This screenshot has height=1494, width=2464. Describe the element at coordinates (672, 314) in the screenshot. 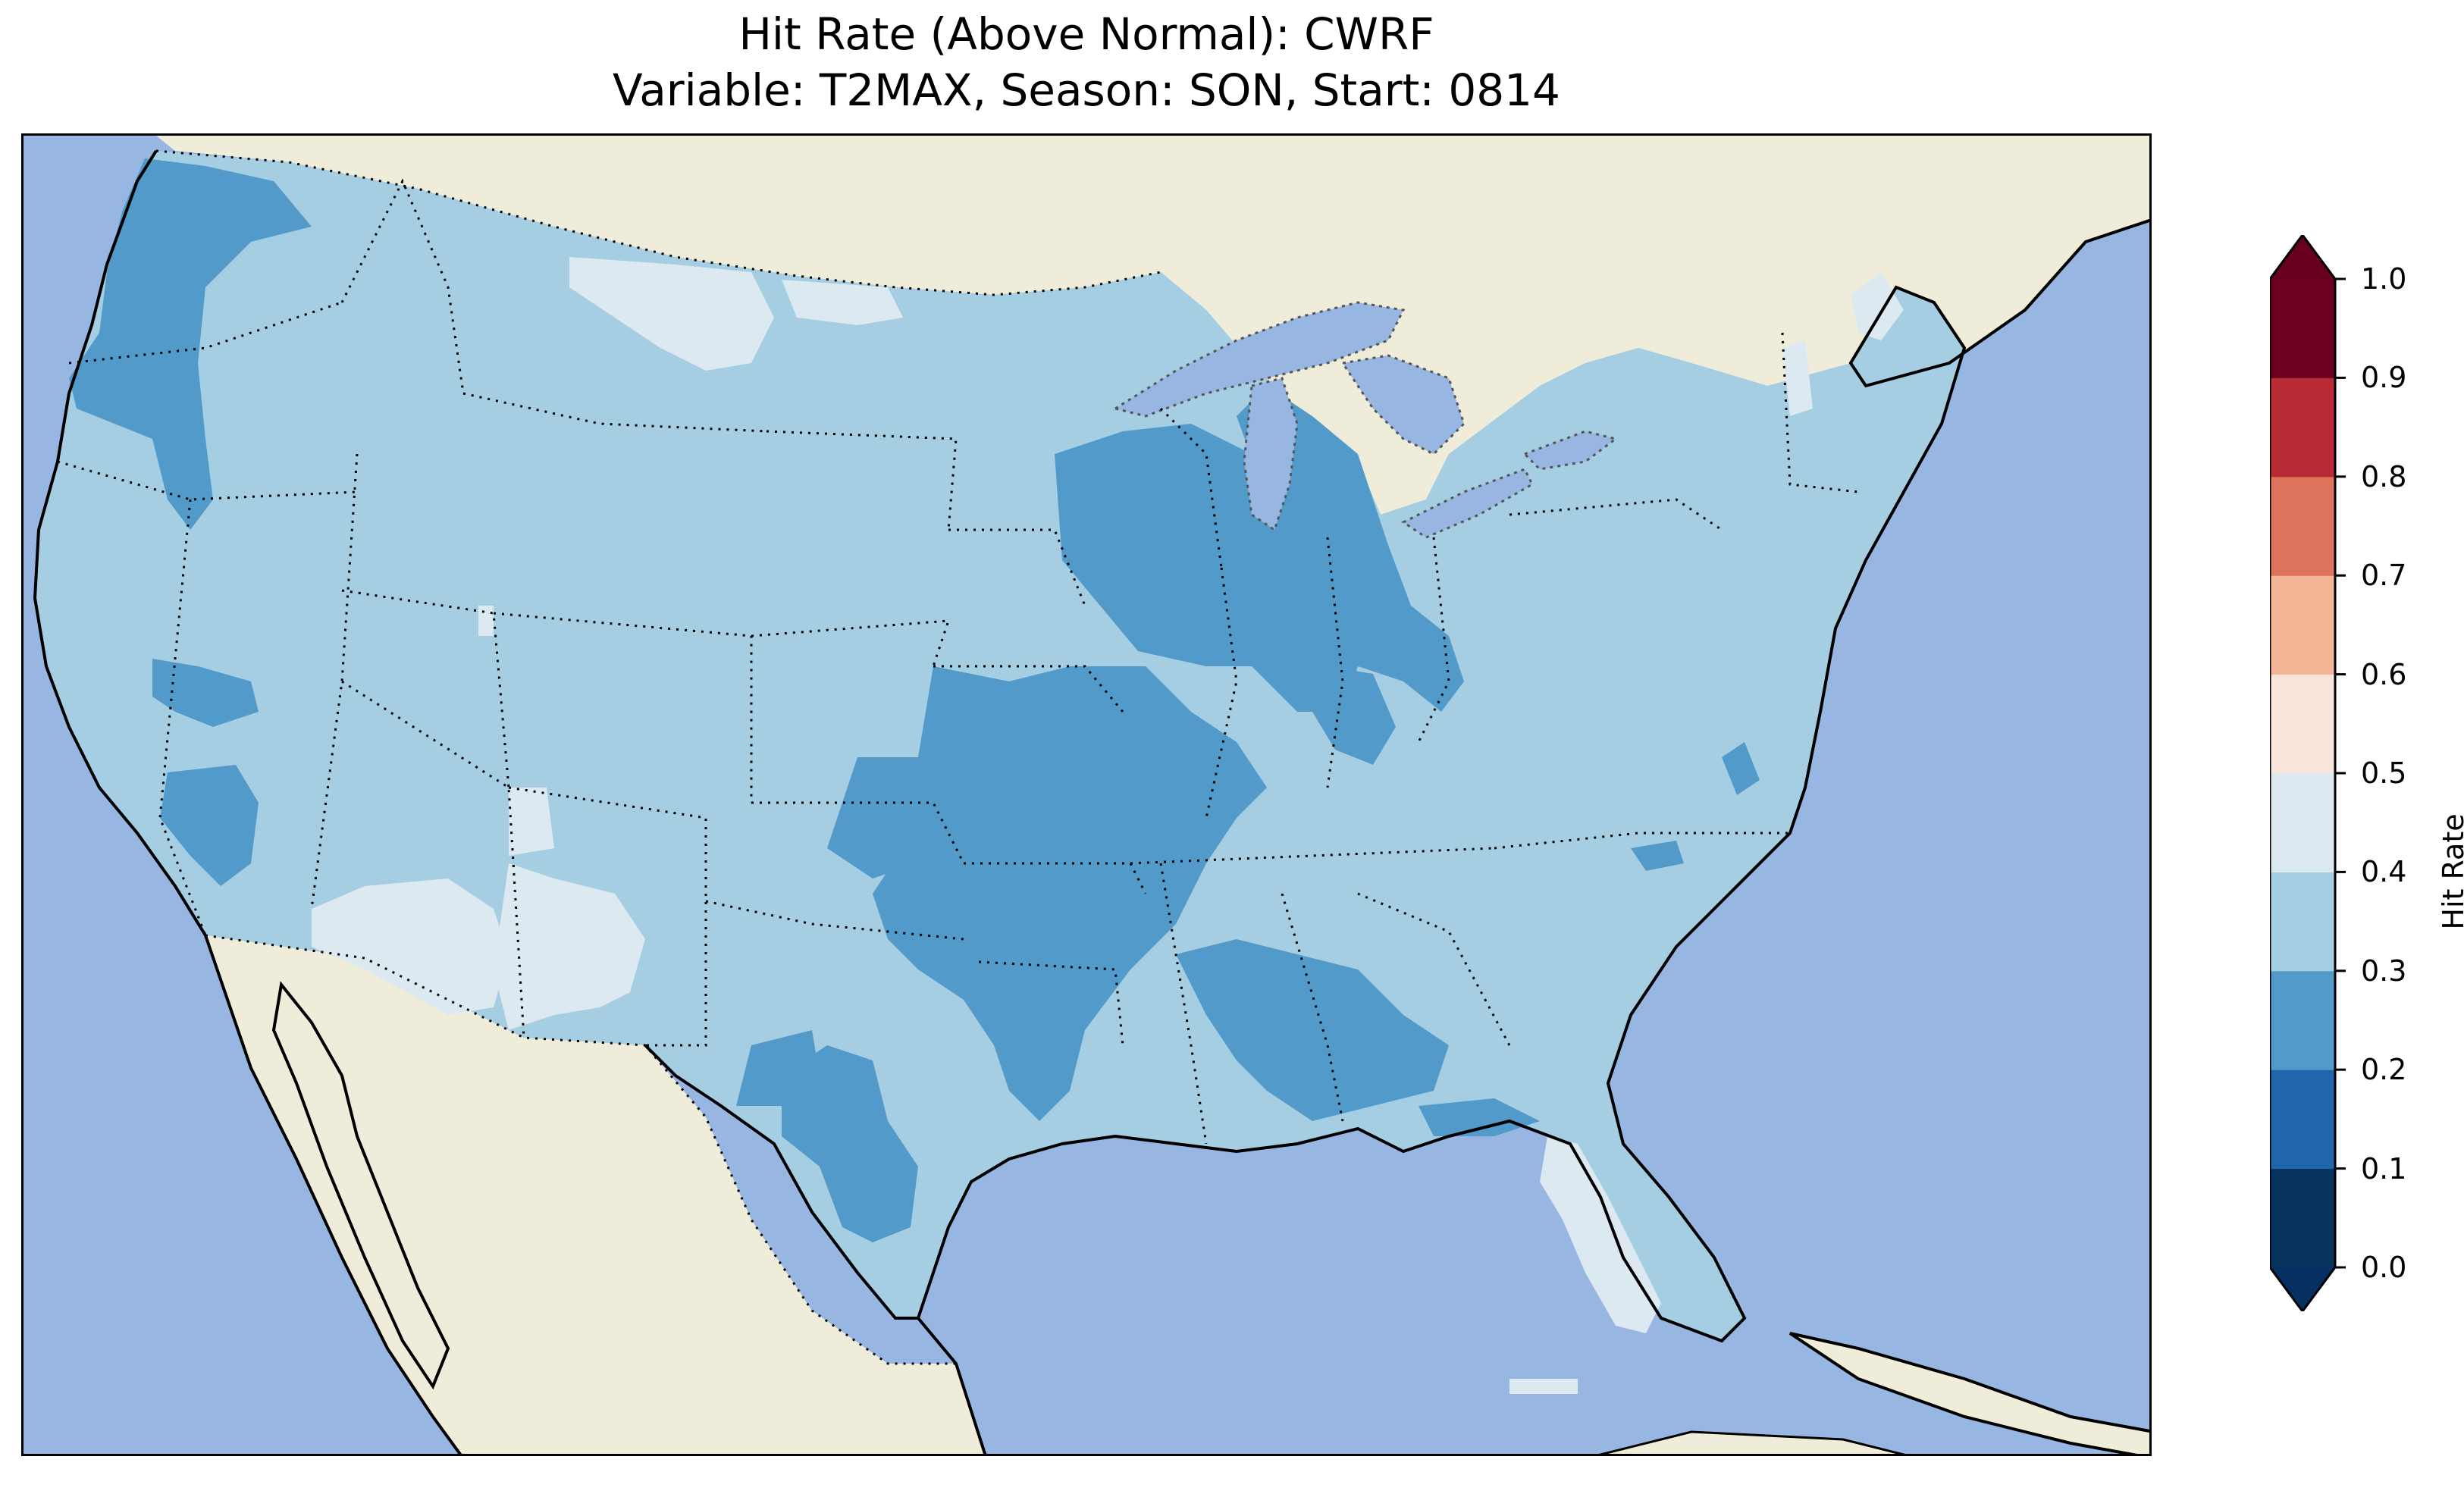

I see `region-northern-montana` at that location.